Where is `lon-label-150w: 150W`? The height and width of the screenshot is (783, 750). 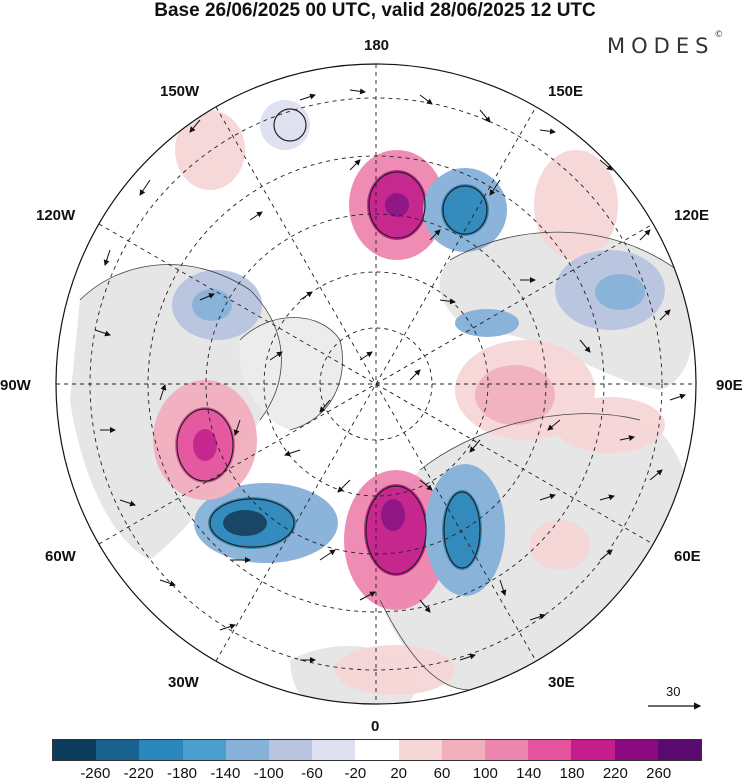 lon-label-150w: 150W is located at coordinates (180, 91).